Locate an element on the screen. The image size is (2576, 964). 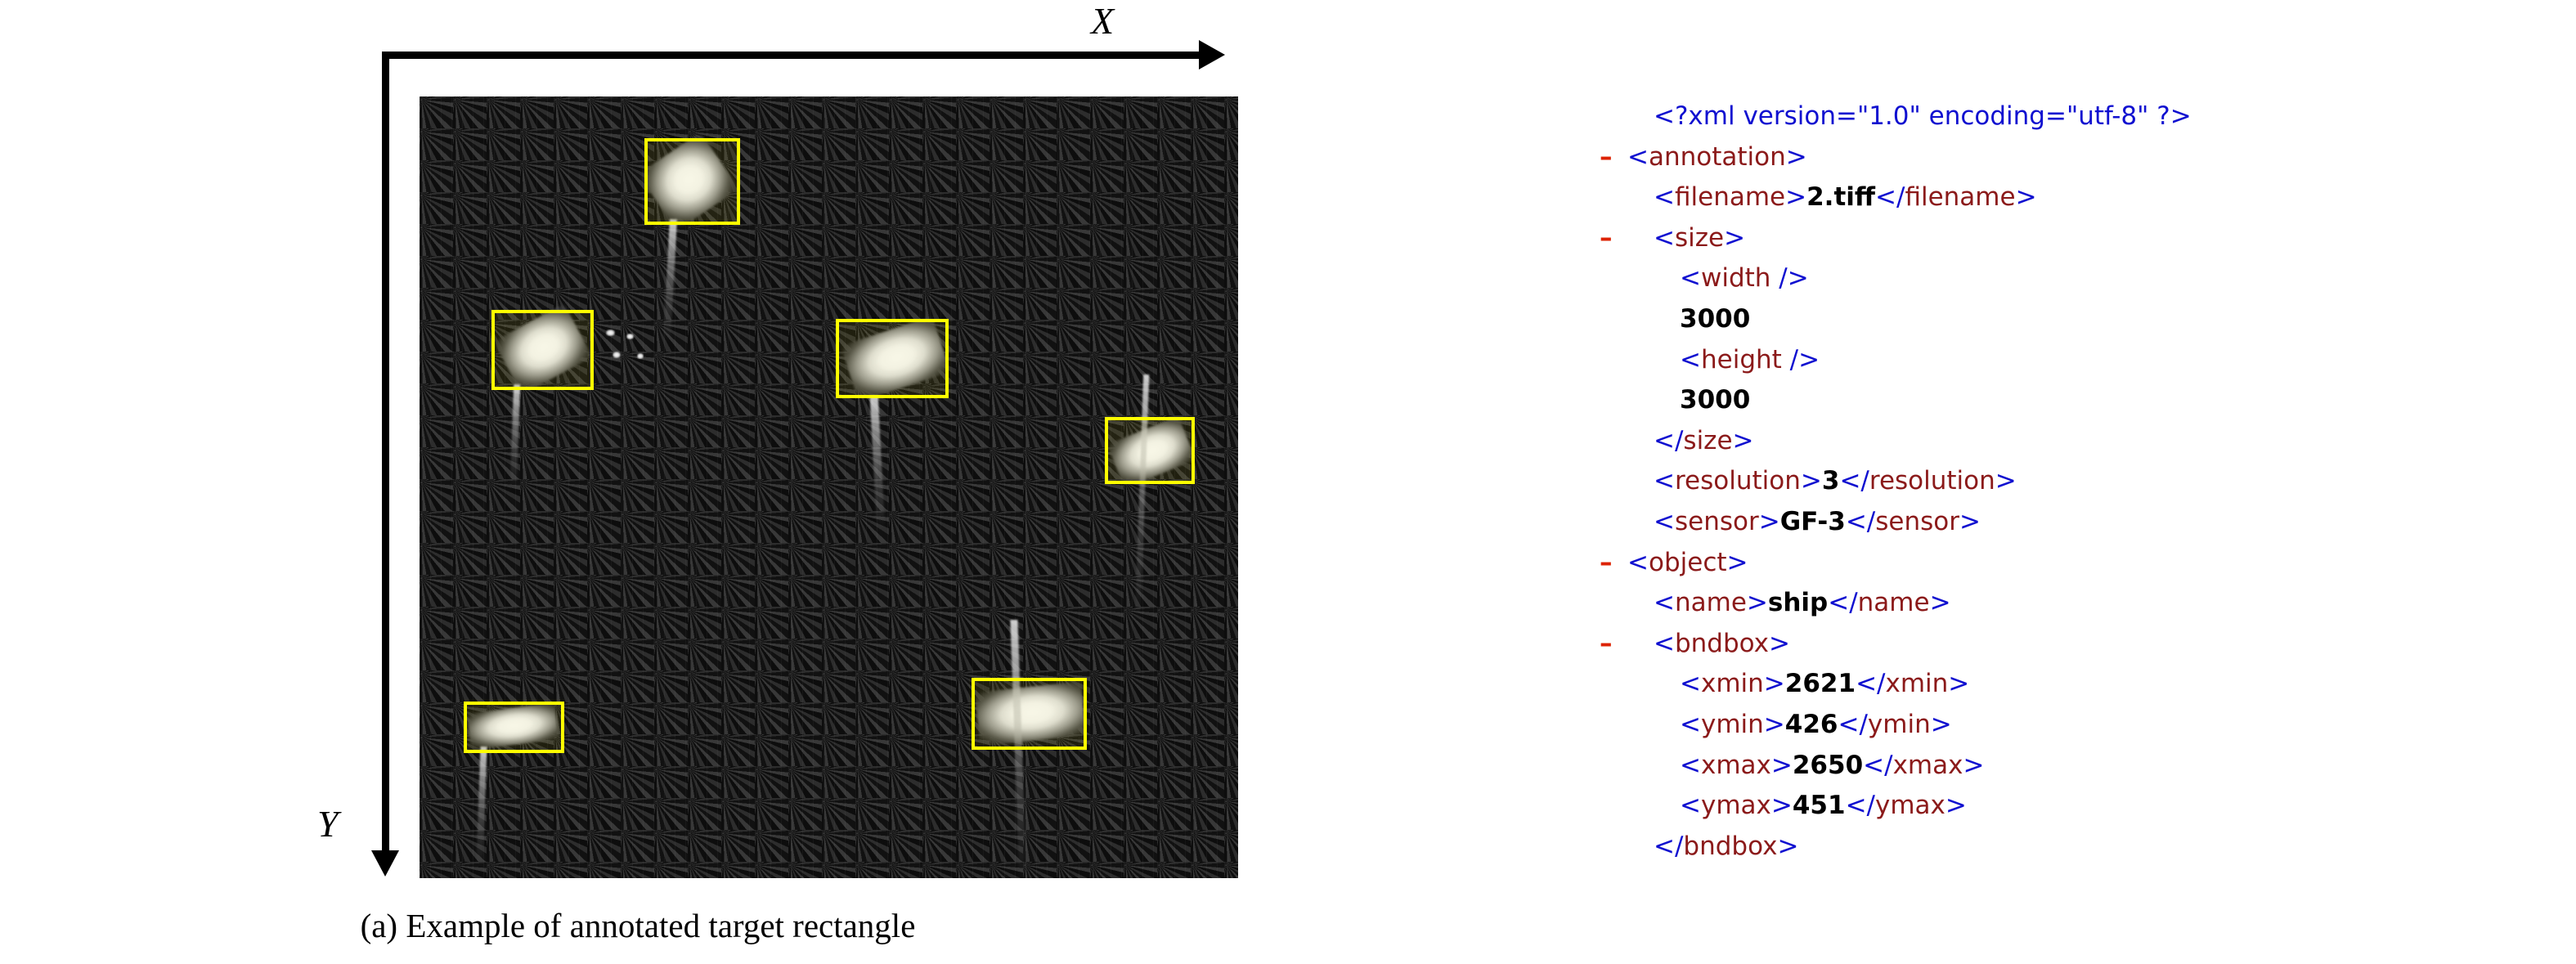
xml-line-content: <ymax>451</ymax> is located at coordinates (1824, 806).